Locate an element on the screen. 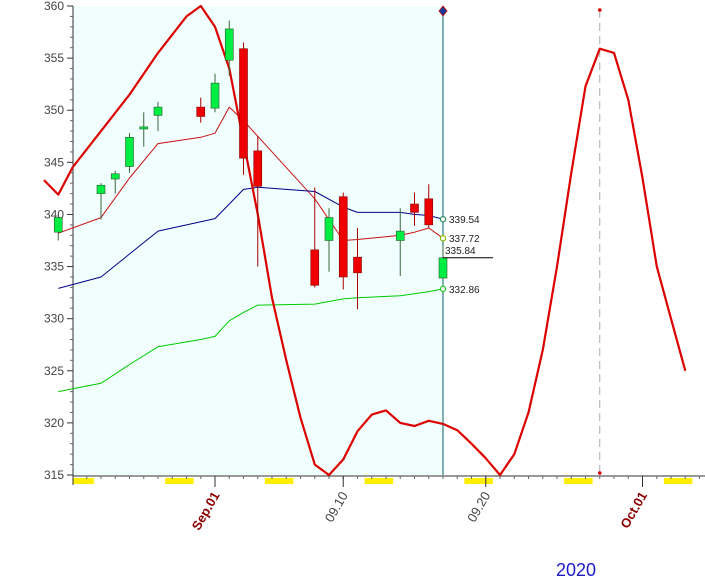  year-label: 2020 is located at coordinates (576, 570).